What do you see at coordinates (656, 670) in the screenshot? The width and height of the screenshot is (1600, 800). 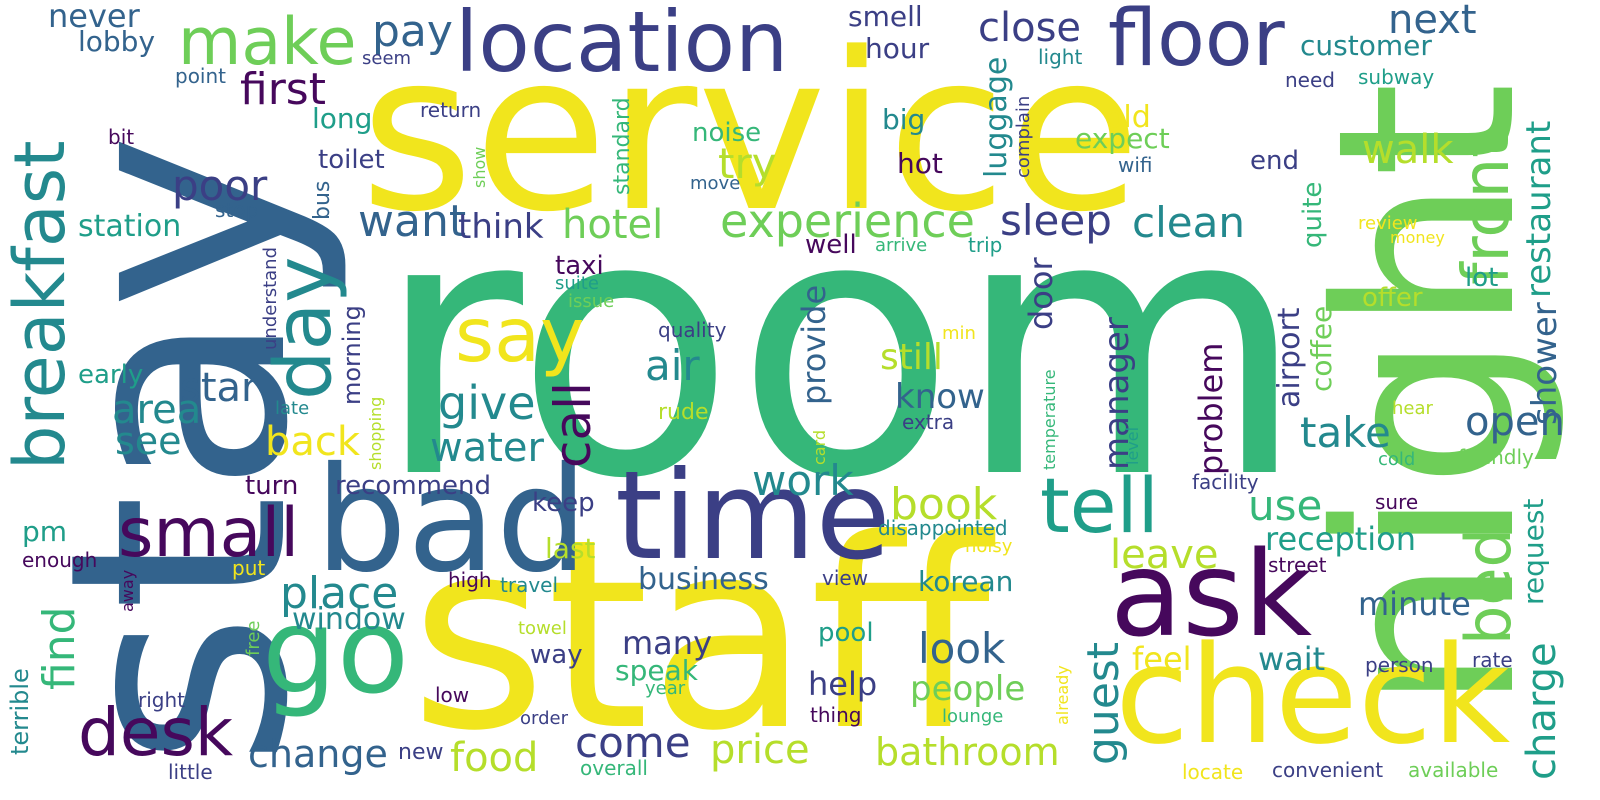 I see `word-speak: speak` at bounding box center [656, 670].